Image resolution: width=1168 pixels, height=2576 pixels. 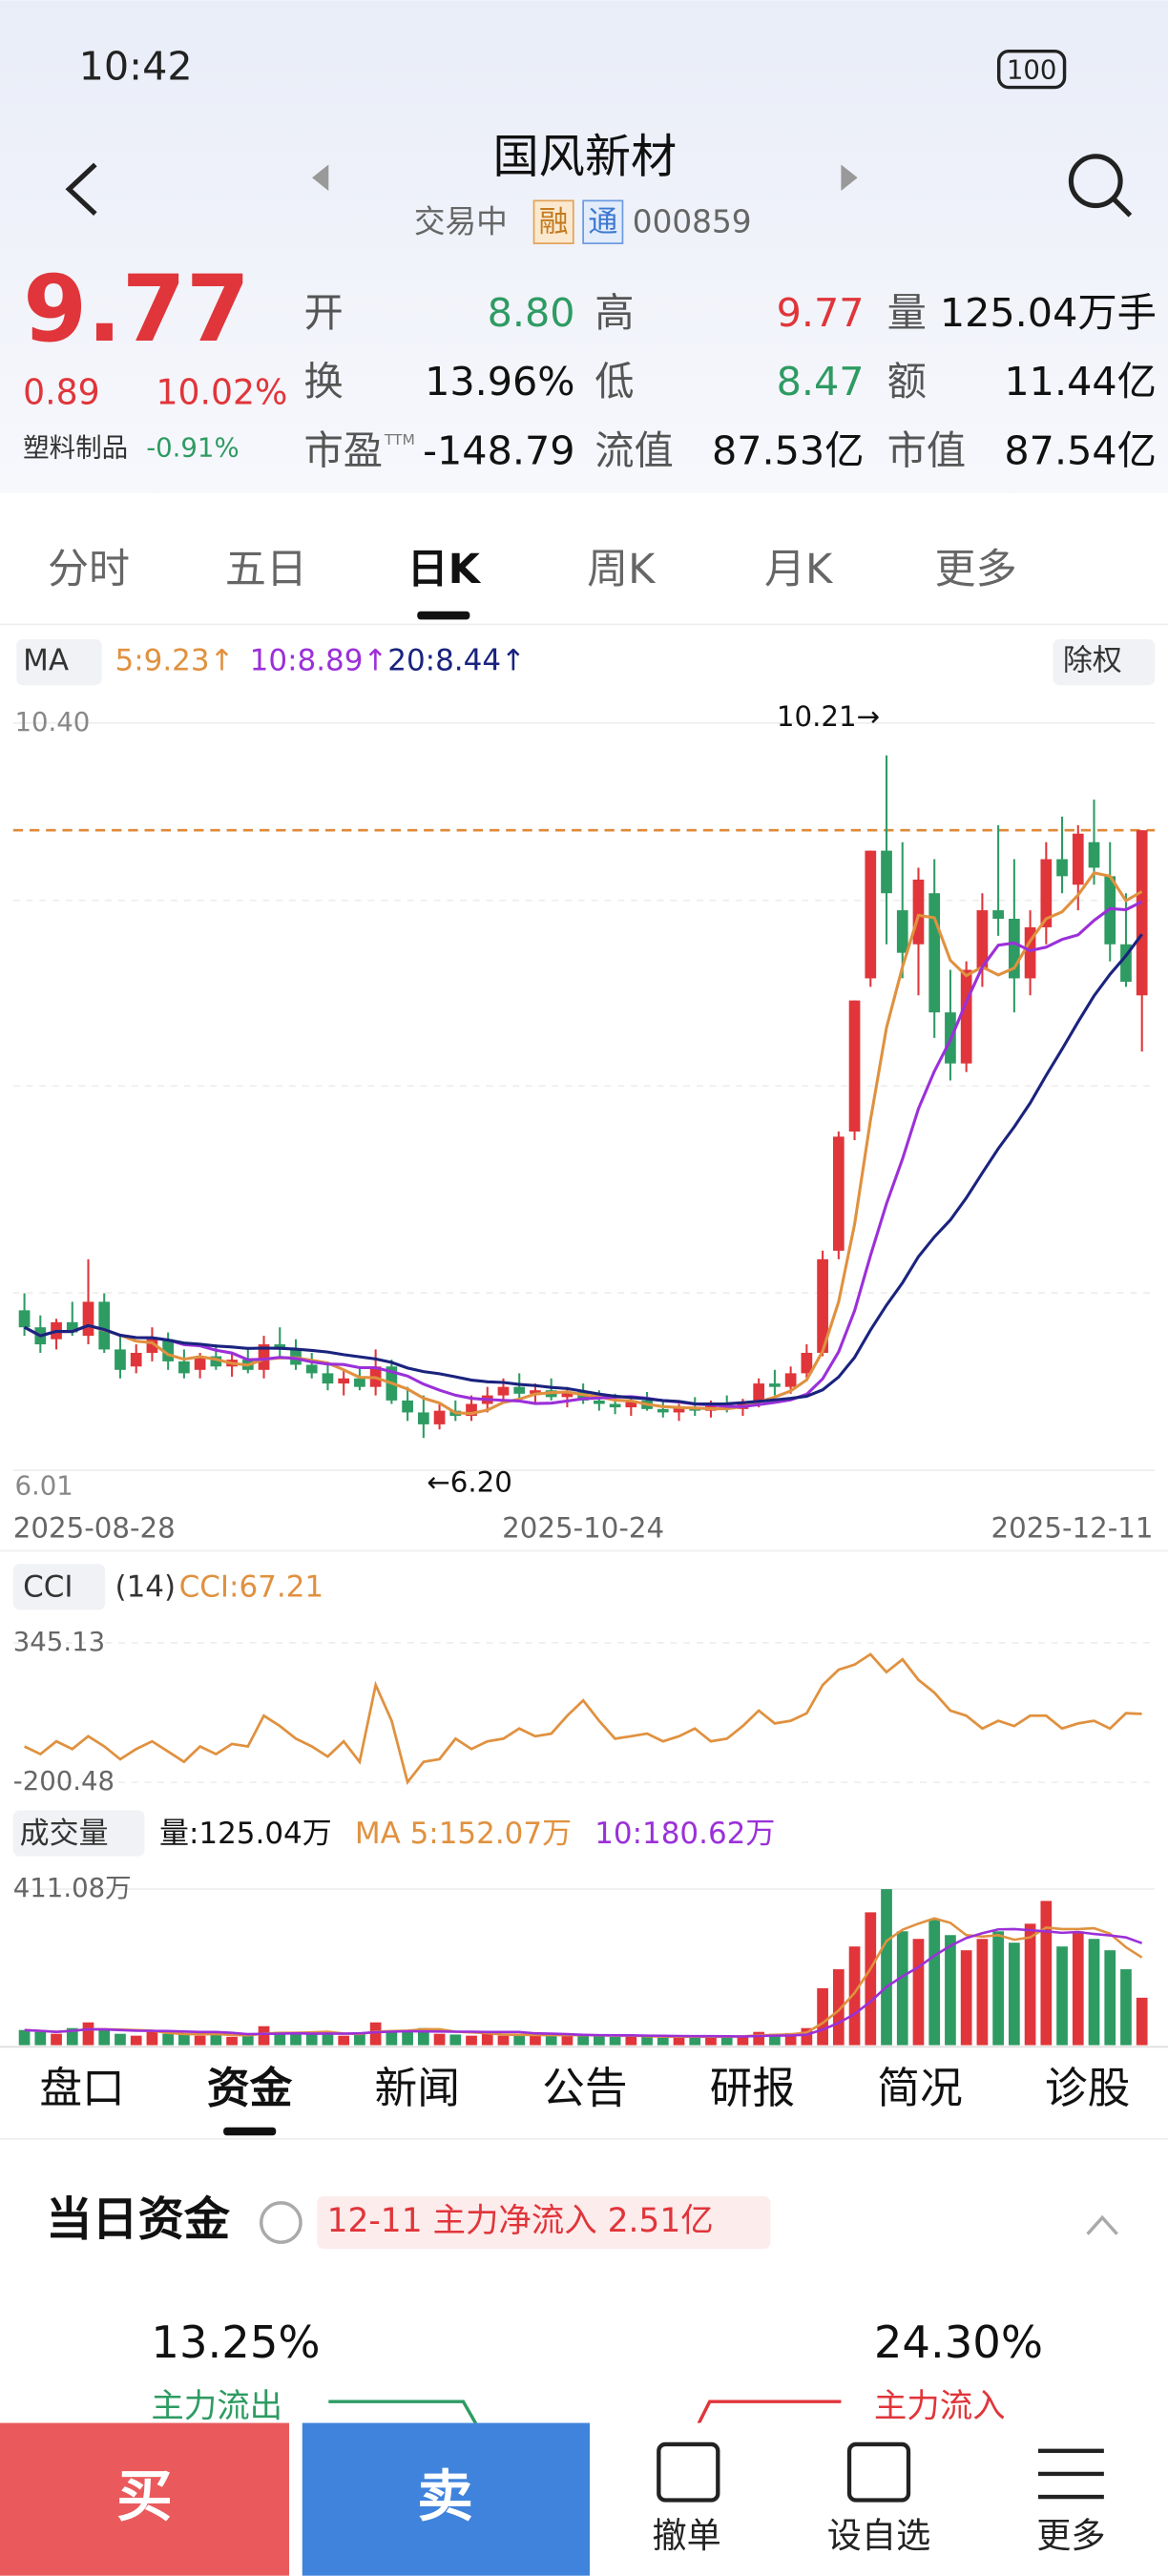 I want to click on help-icon, so click(x=281, y=2222).